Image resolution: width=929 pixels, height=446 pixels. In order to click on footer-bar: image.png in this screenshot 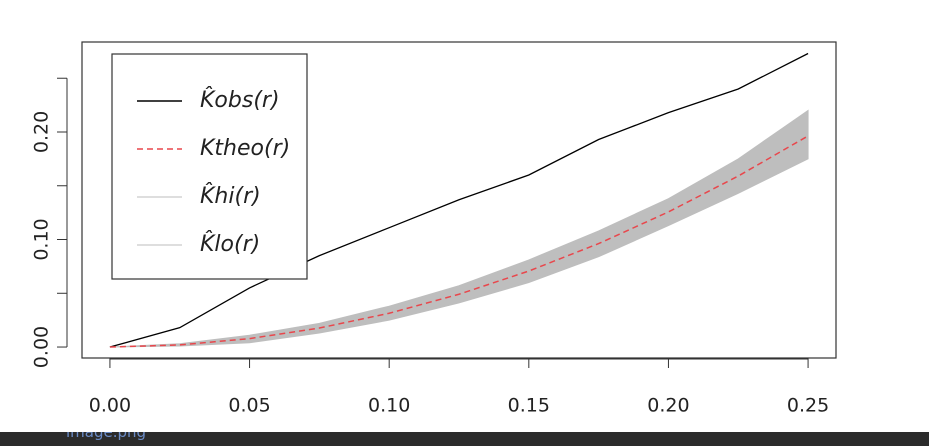, I will do `click(464, 439)`.